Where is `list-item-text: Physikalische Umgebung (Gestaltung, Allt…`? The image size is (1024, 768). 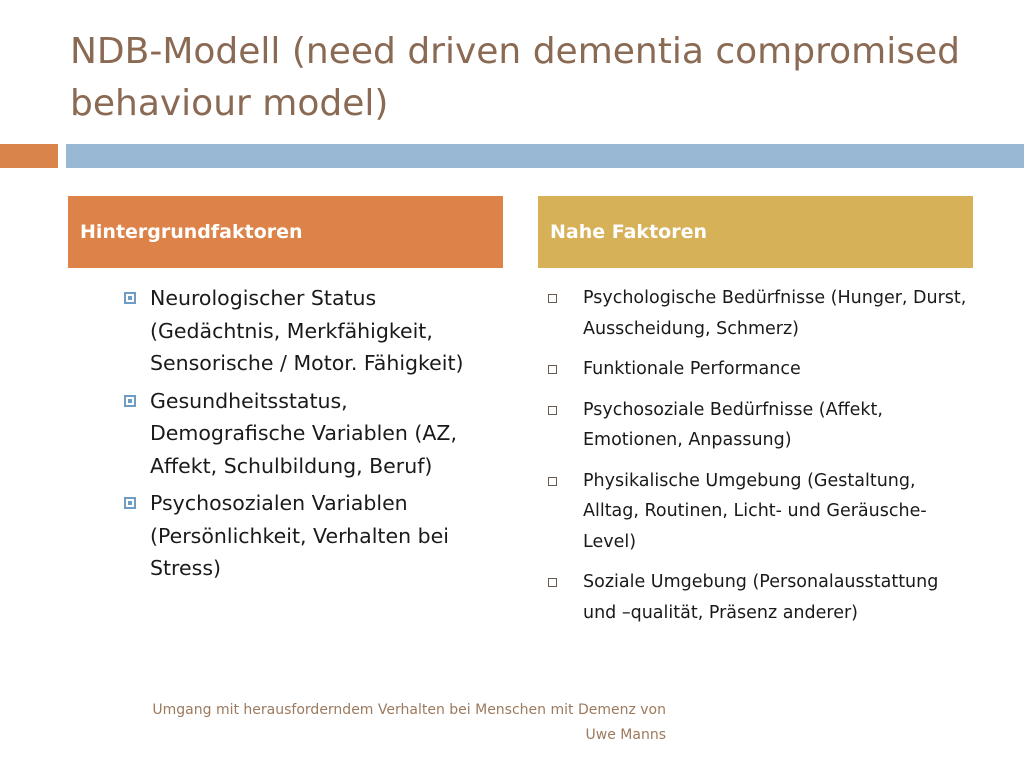
list-item-text: Physikalische Umgebung (Gestaltung, Allt… is located at coordinates (755, 511).